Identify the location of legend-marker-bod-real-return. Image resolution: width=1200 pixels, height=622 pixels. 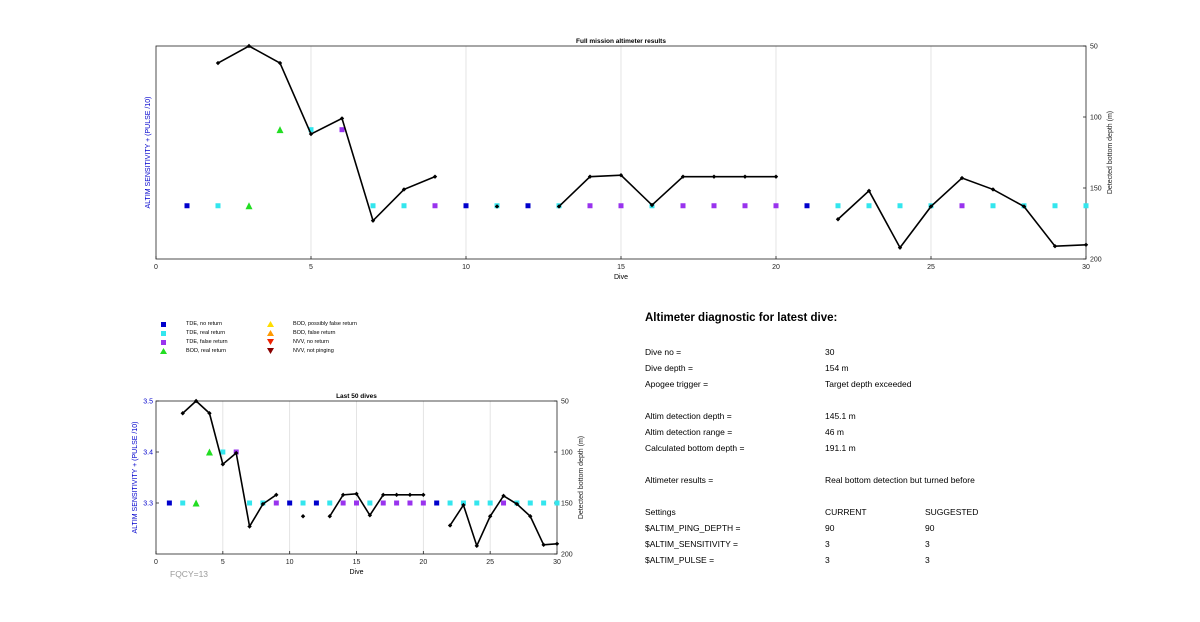
(163, 351).